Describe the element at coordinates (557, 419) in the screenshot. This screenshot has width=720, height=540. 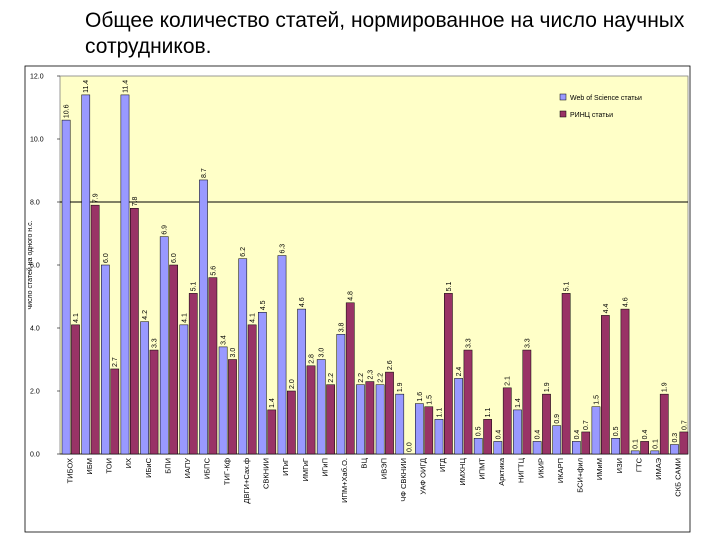
I see `data-label-wos: 0.9` at that location.